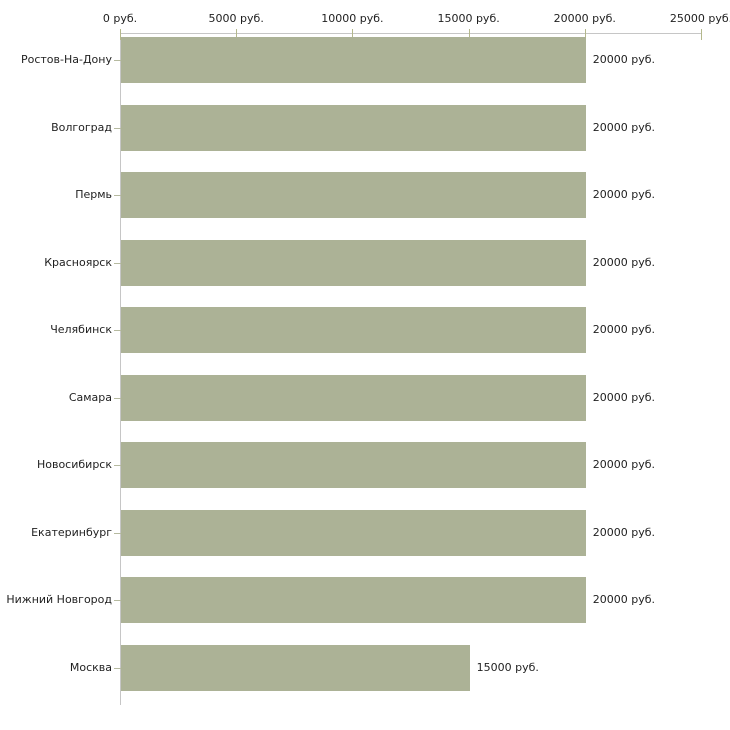  I want to click on category-label: Пермь, so click(93, 194).